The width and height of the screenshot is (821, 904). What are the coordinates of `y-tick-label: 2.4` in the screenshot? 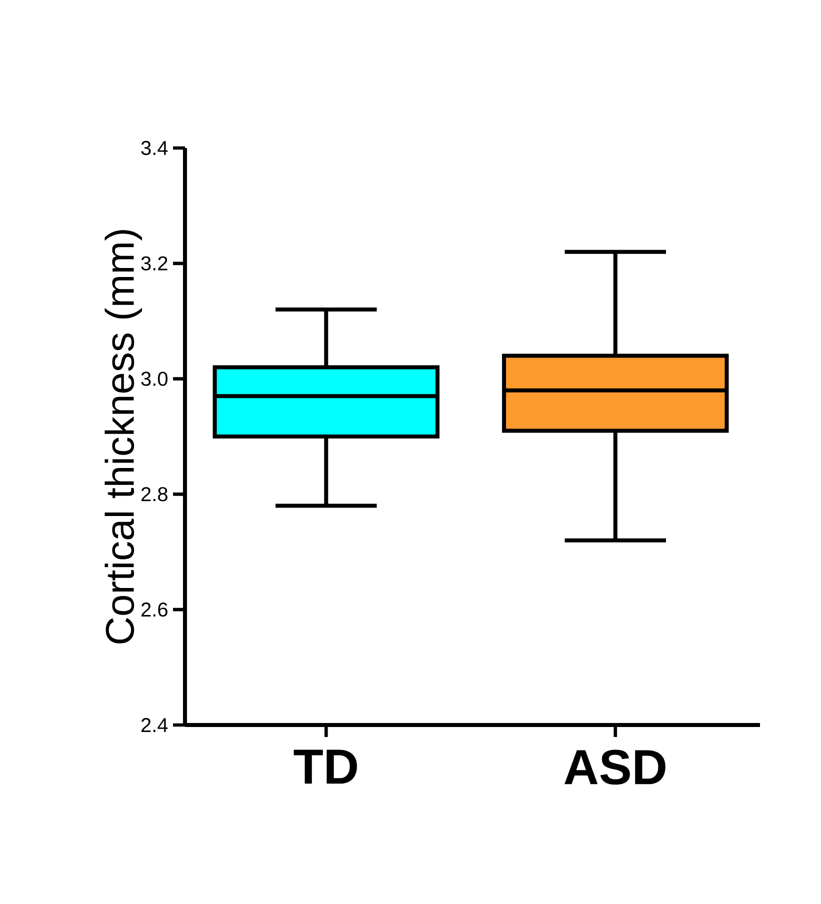 It's located at (154, 725).